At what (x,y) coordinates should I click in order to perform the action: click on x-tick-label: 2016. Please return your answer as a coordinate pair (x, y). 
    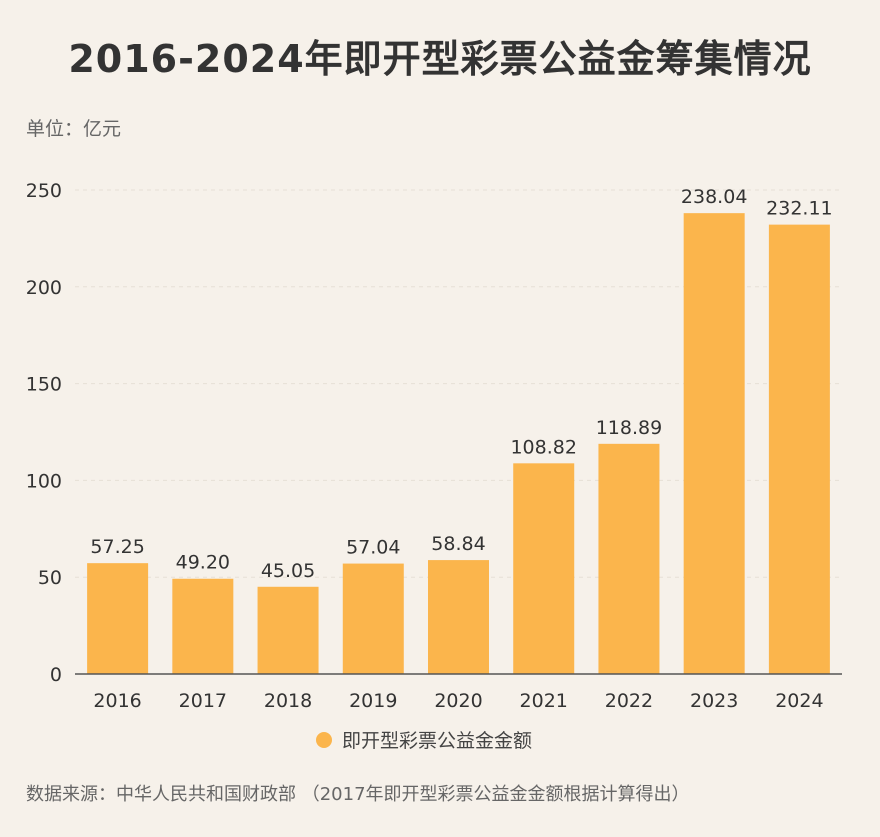
    Looking at the image, I should click on (117, 701).